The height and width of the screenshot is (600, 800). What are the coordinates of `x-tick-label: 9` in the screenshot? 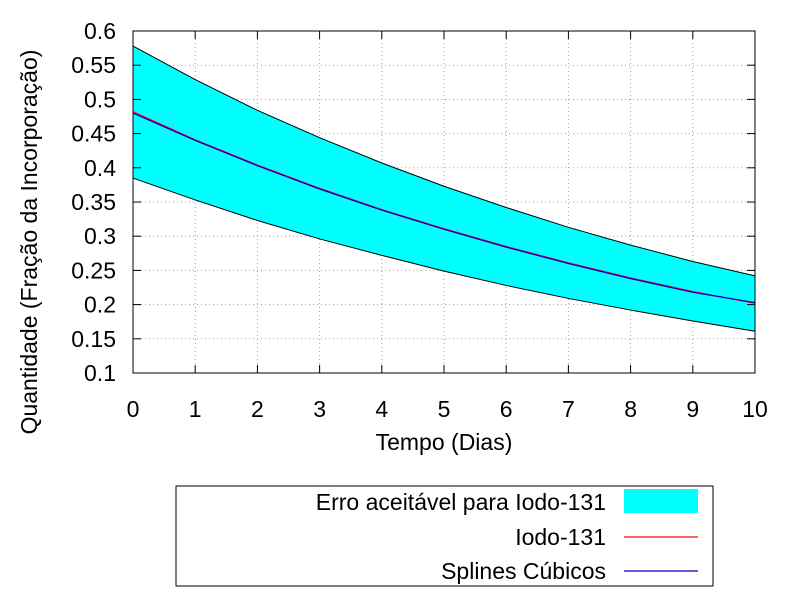 It's located at (692, 409).